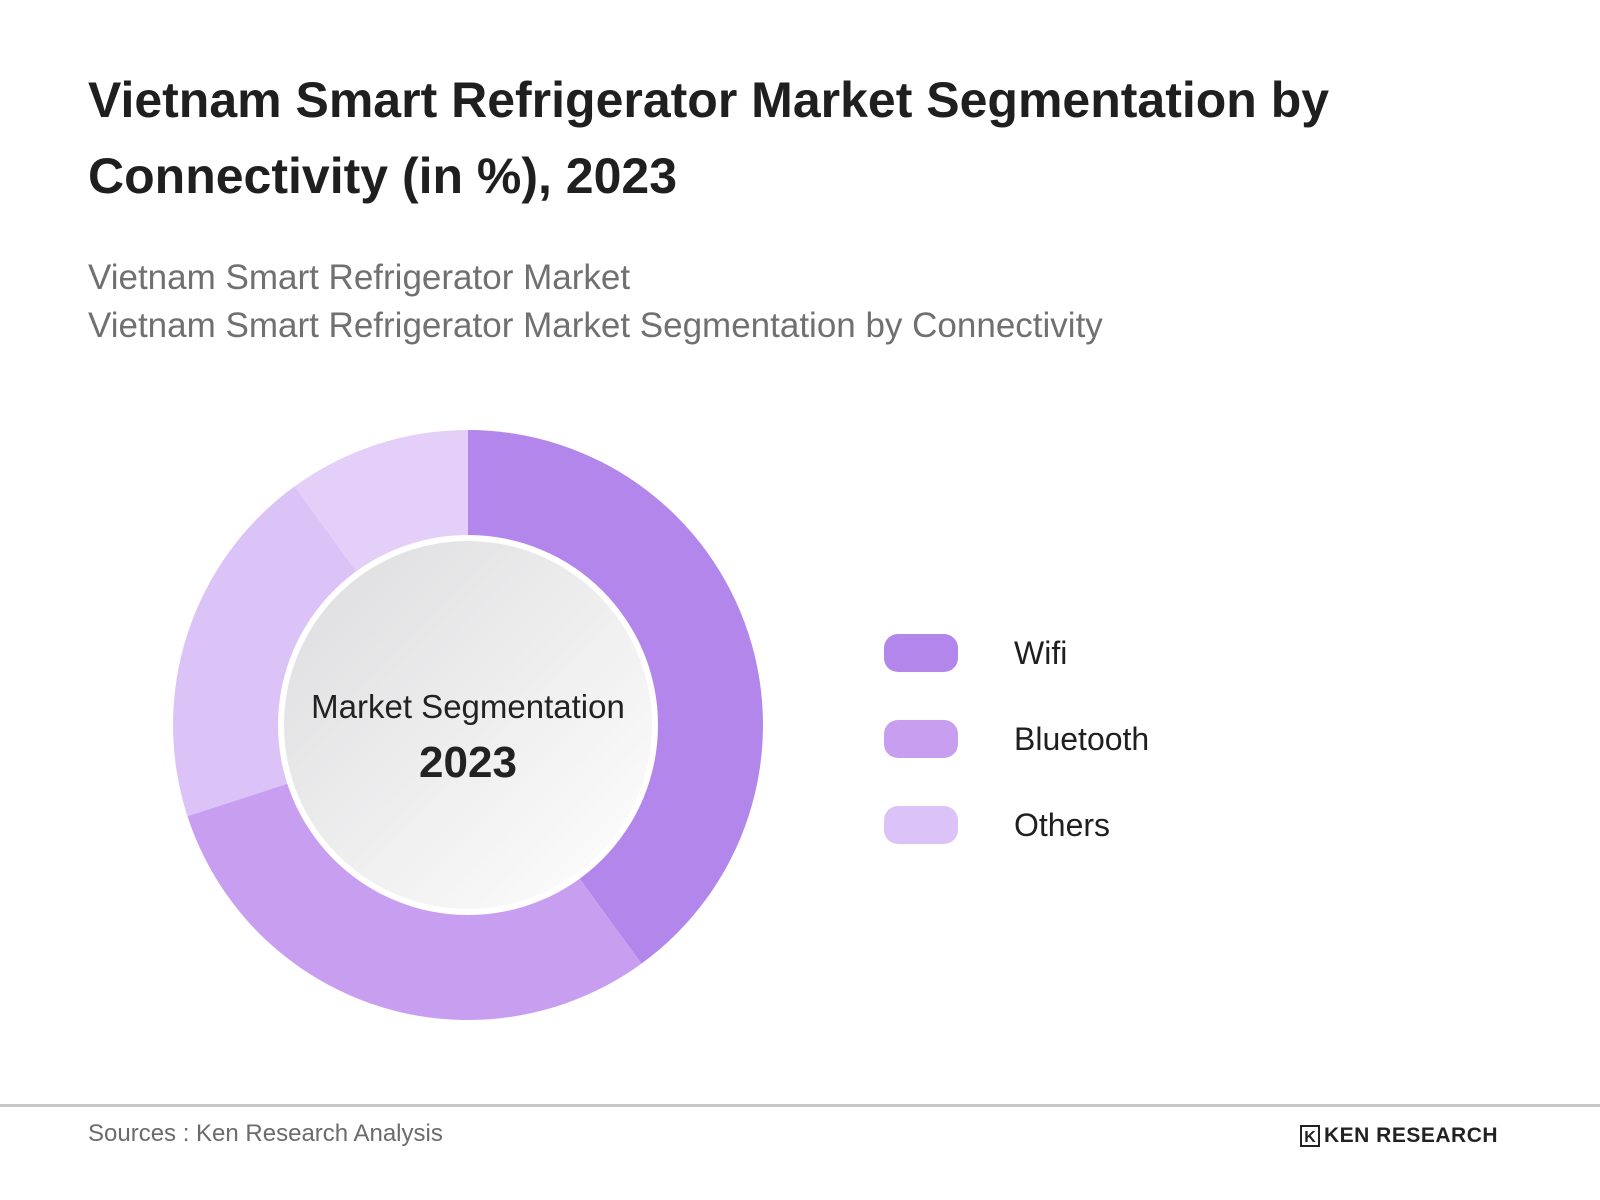 This screenshot has width=1600, height=1200. I want to click on center-year: 2023, so click(468, 762).